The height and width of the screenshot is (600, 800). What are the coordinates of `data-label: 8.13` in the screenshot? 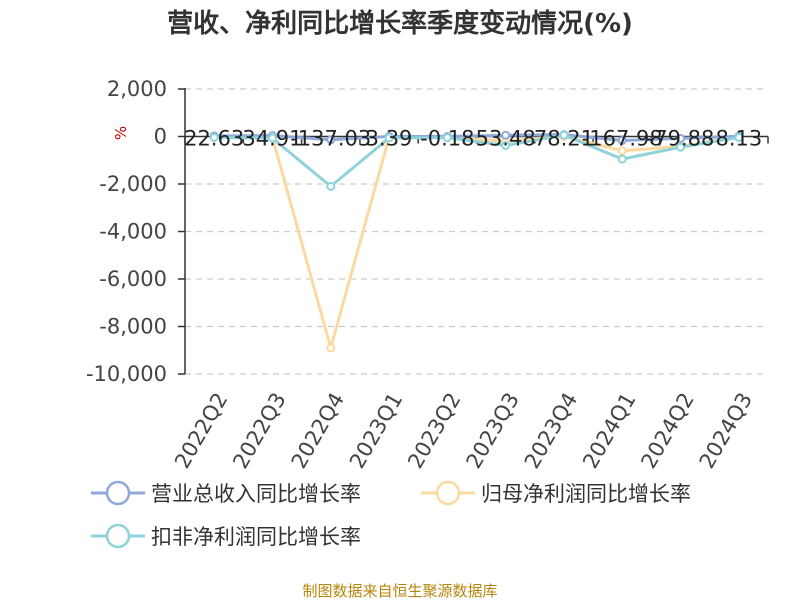 It's located at (738, 139).